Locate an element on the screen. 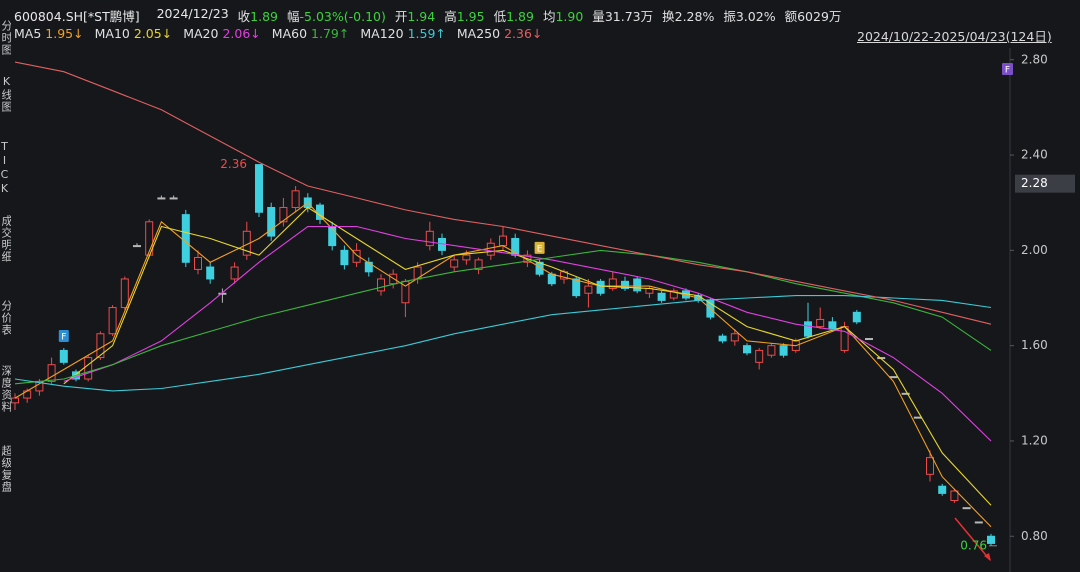 This screenshot has width=1080, height=572. sidebar: 分时图 K线图 TICK 成交明细 分价表 深度资料 超级复盘 is located at coordinates (5, 286).